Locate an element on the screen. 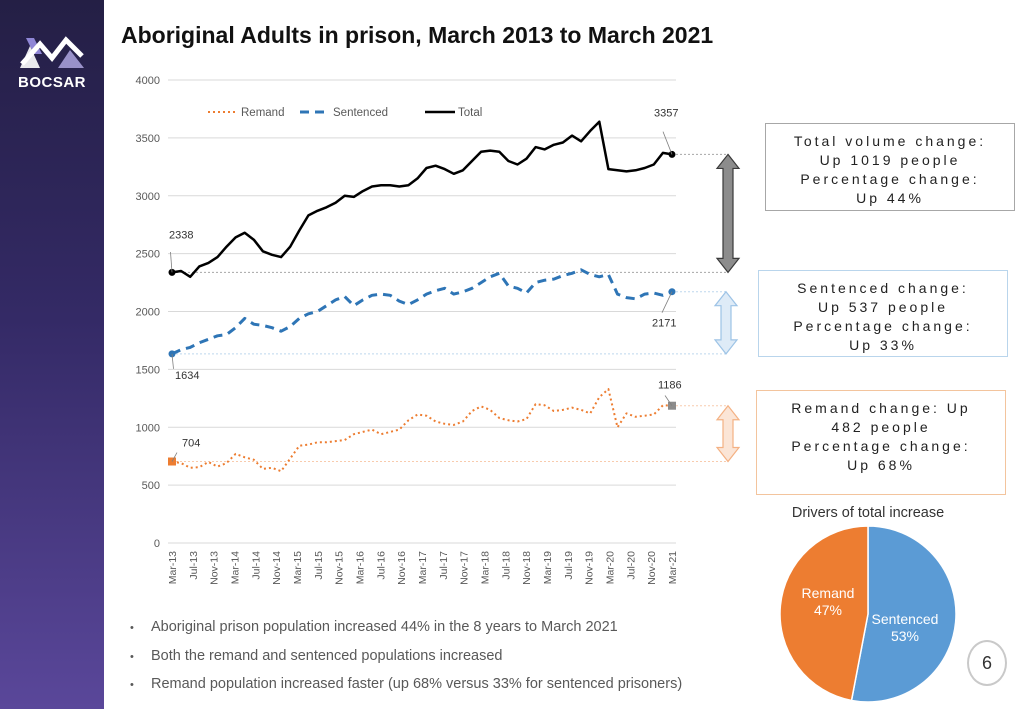 This screenshot has width=1024, height=709. x-tick-label: Jul-13 is located at coordinates (194, 565).